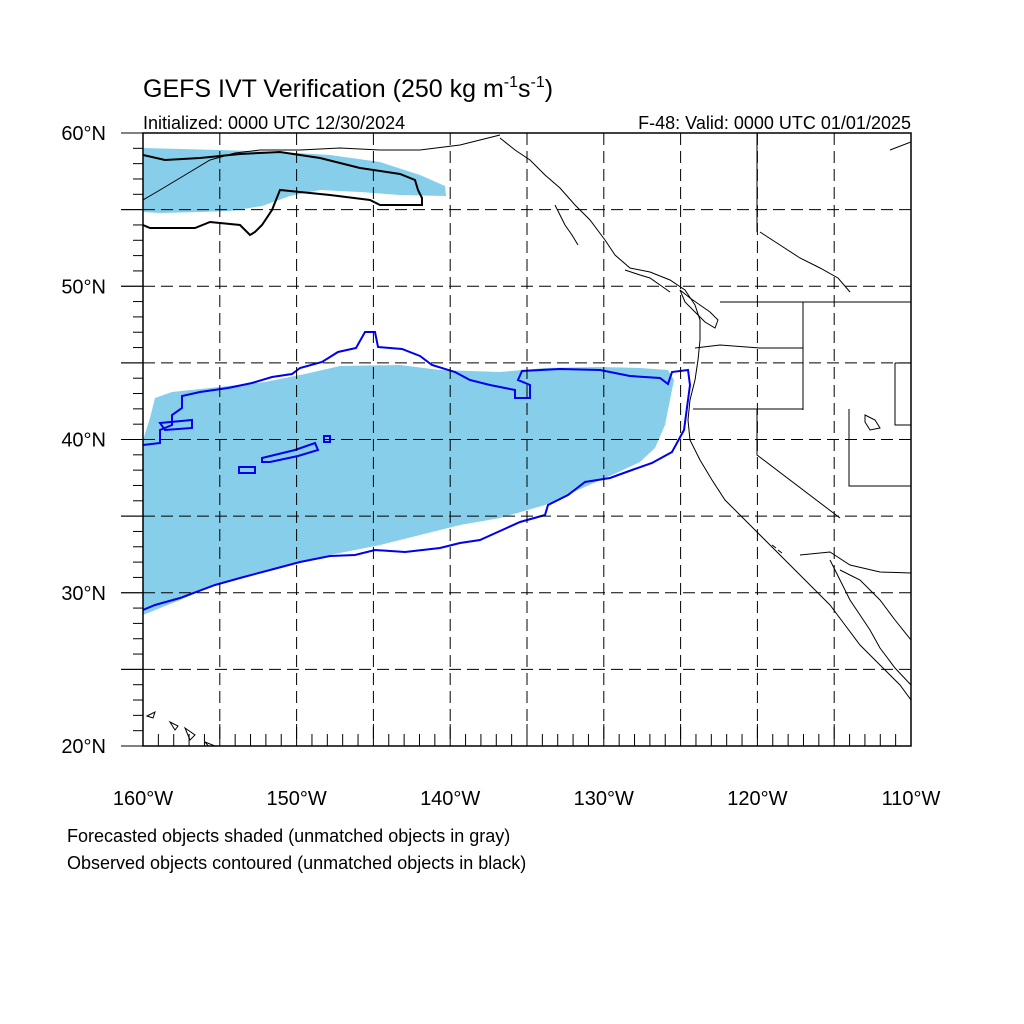 The image size is (1024, 1024). I want to click on forecast-object-shaded-north, so click(294, 180).